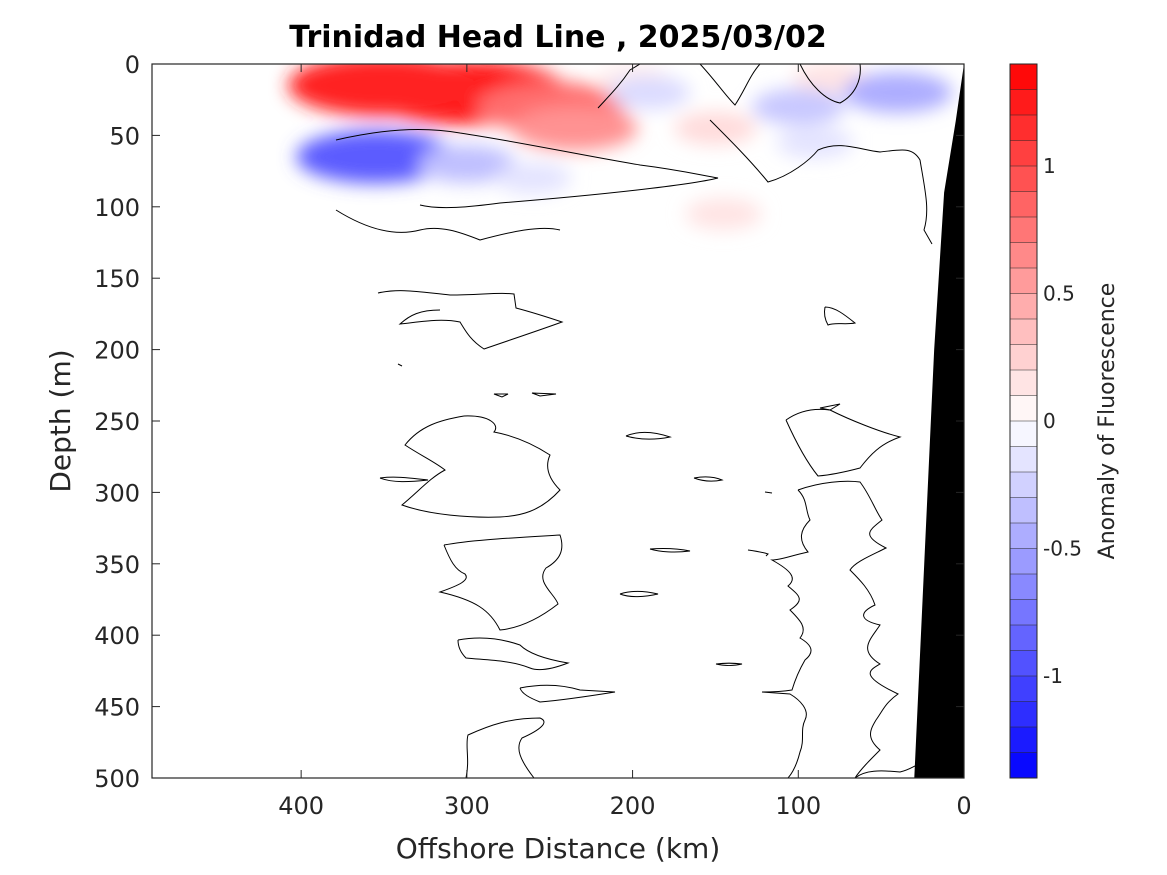 The width and height of the screenshot is (1167, 875). I want to click on colorbar-frame, so click(1023, 421).